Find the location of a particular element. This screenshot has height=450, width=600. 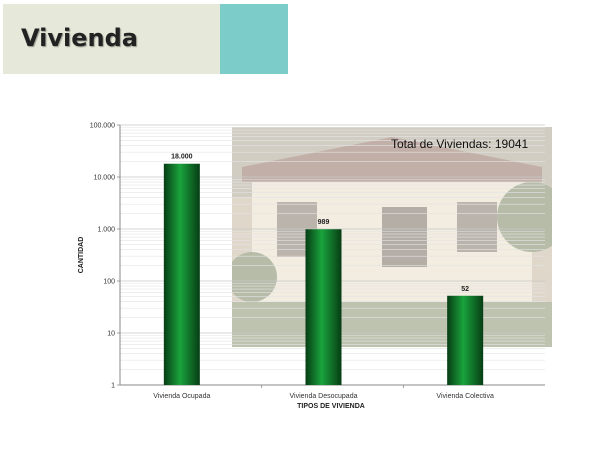

title-box: Vivienda is located at coordinates (111, 39).